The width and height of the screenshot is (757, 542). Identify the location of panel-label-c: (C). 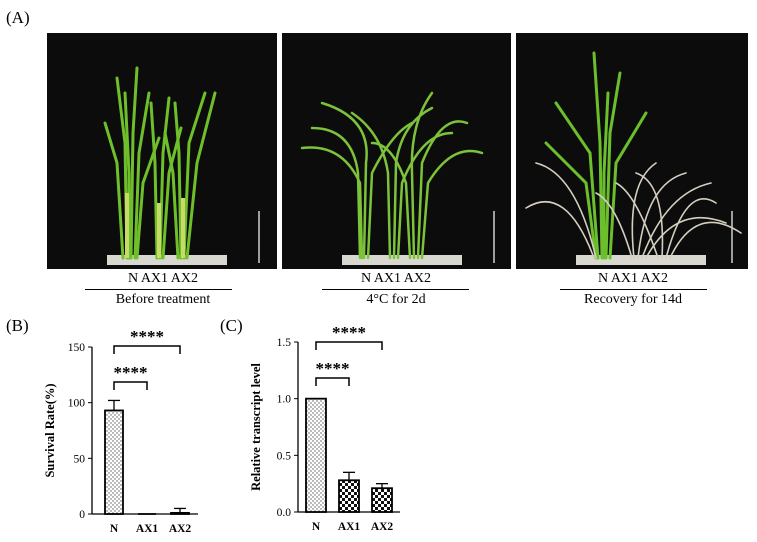
(231, 325).